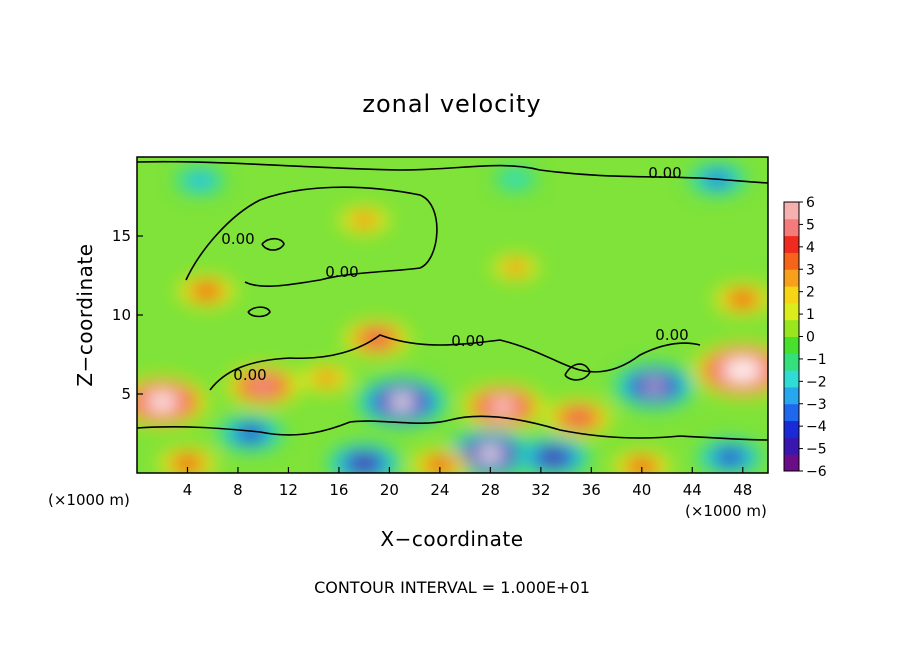 This screenshot has width=904, height=658. Describe the element at coordinates (816, 405) in the screenshot. I see `colorbar-tick-label: −3` at that location.